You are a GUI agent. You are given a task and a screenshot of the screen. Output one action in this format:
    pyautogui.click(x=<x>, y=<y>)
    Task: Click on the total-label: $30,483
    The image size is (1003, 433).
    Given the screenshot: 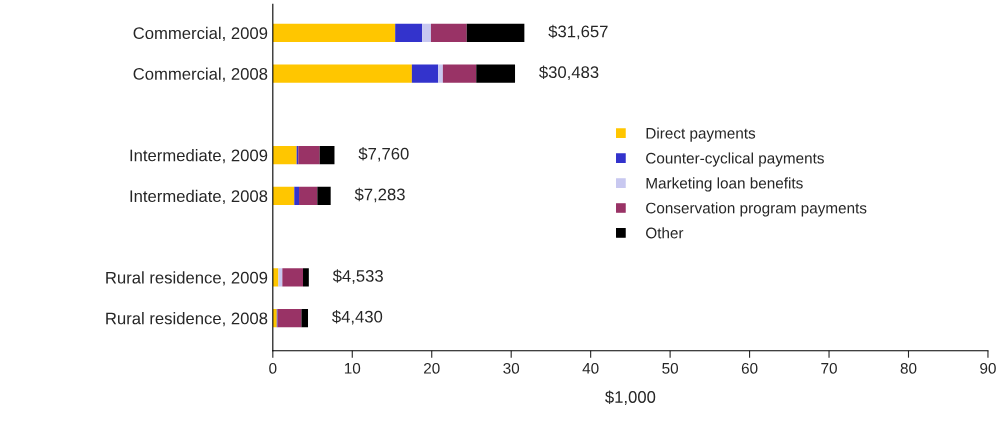 What is the action you would take?
    pyautogui.click(x=569, y=73)
    